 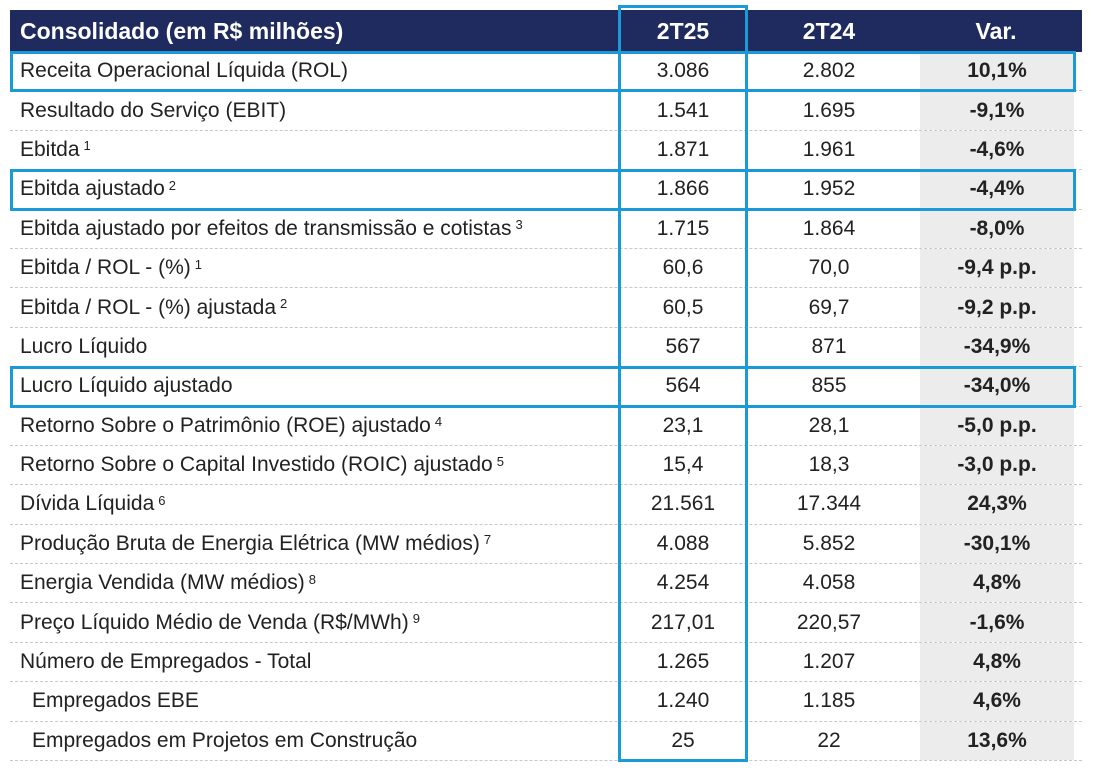 What do you see at coordinates (829, 740) in the screenshot?
I see `value-2t24: 22` at bounding box center [829, 740].